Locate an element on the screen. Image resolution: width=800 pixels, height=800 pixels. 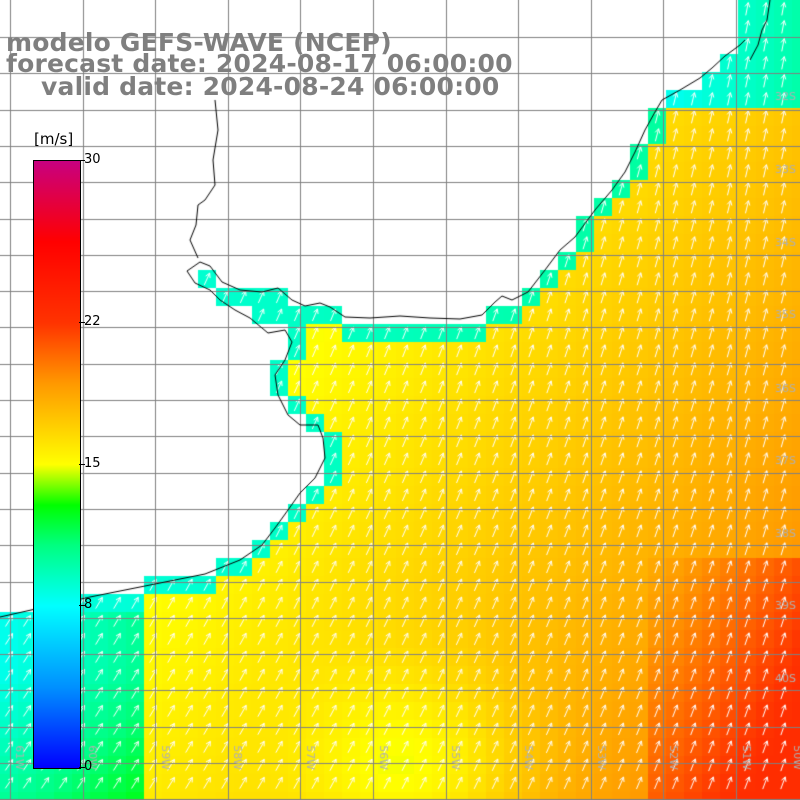
colorbar-tick-label: 22 is located at coordinates (92, 321).